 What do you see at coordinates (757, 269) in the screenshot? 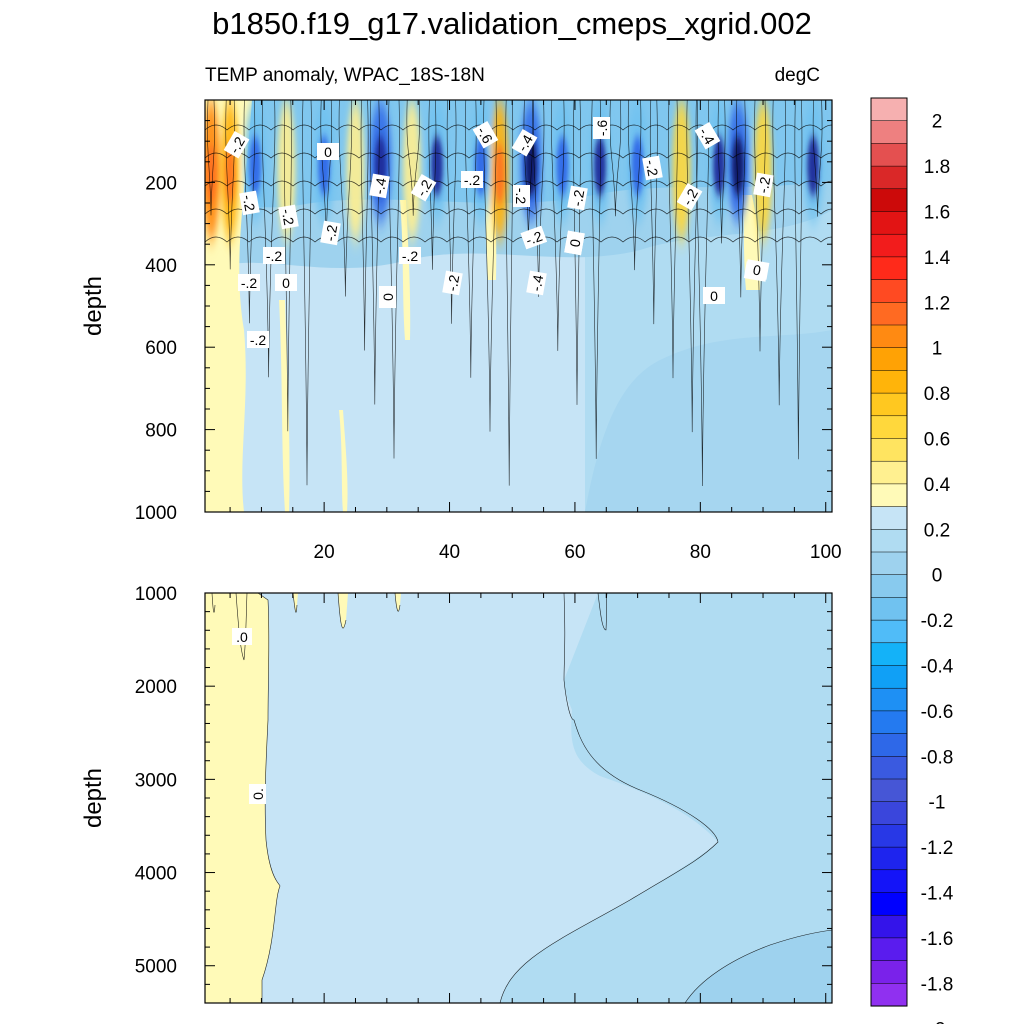
I see `contour-label-31: 0` at bounding box center [757, 269].